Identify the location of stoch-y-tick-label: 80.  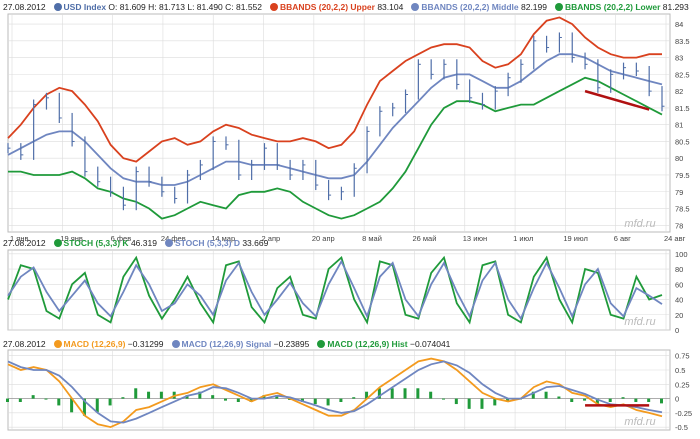
(679, 269).